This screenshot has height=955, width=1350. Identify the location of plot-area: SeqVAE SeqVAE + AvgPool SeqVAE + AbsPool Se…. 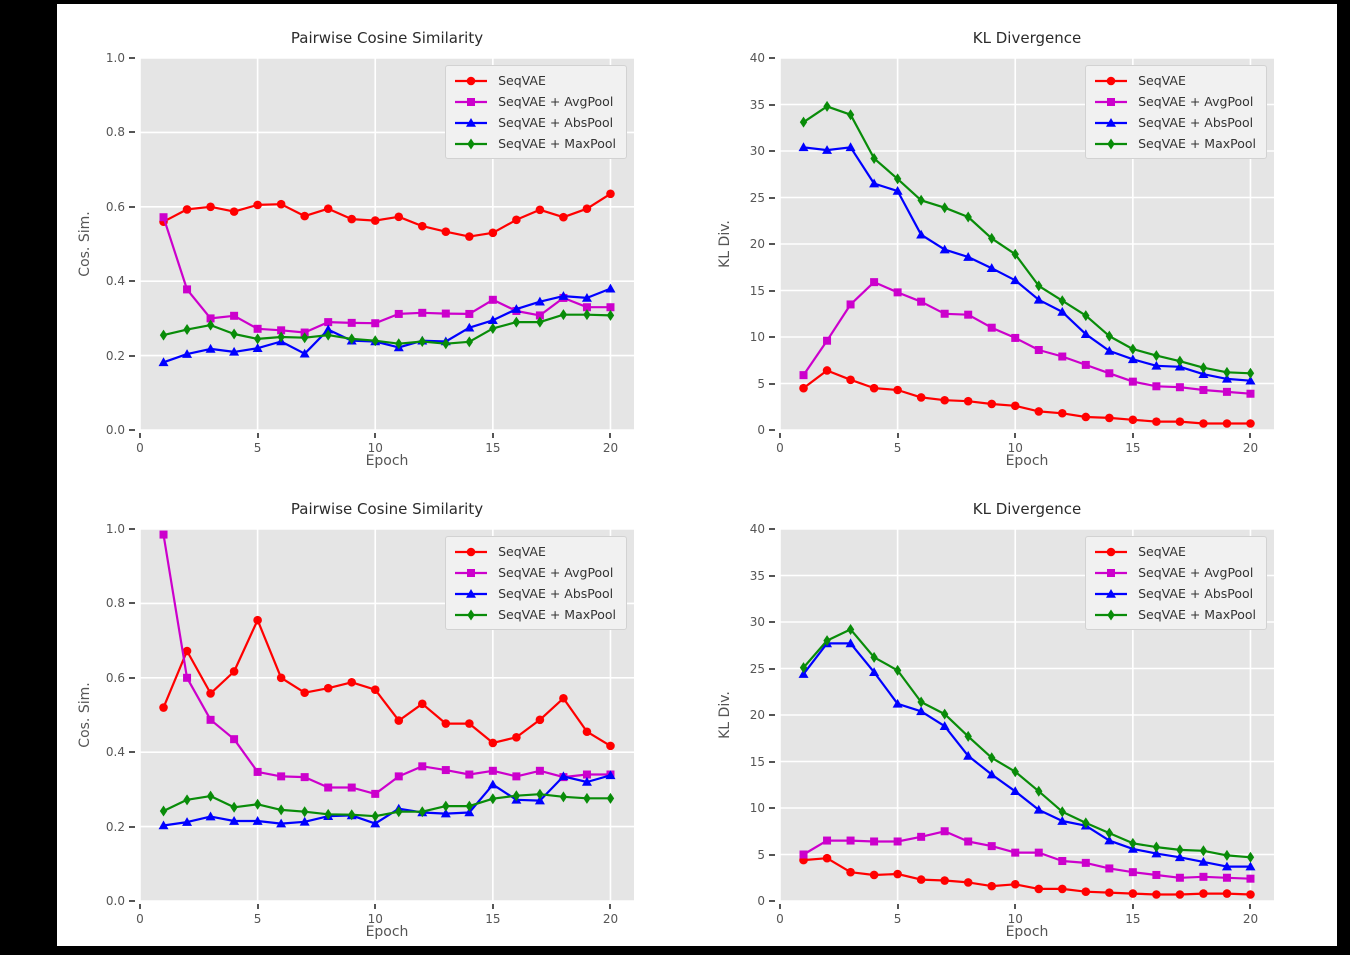
(387, 244).